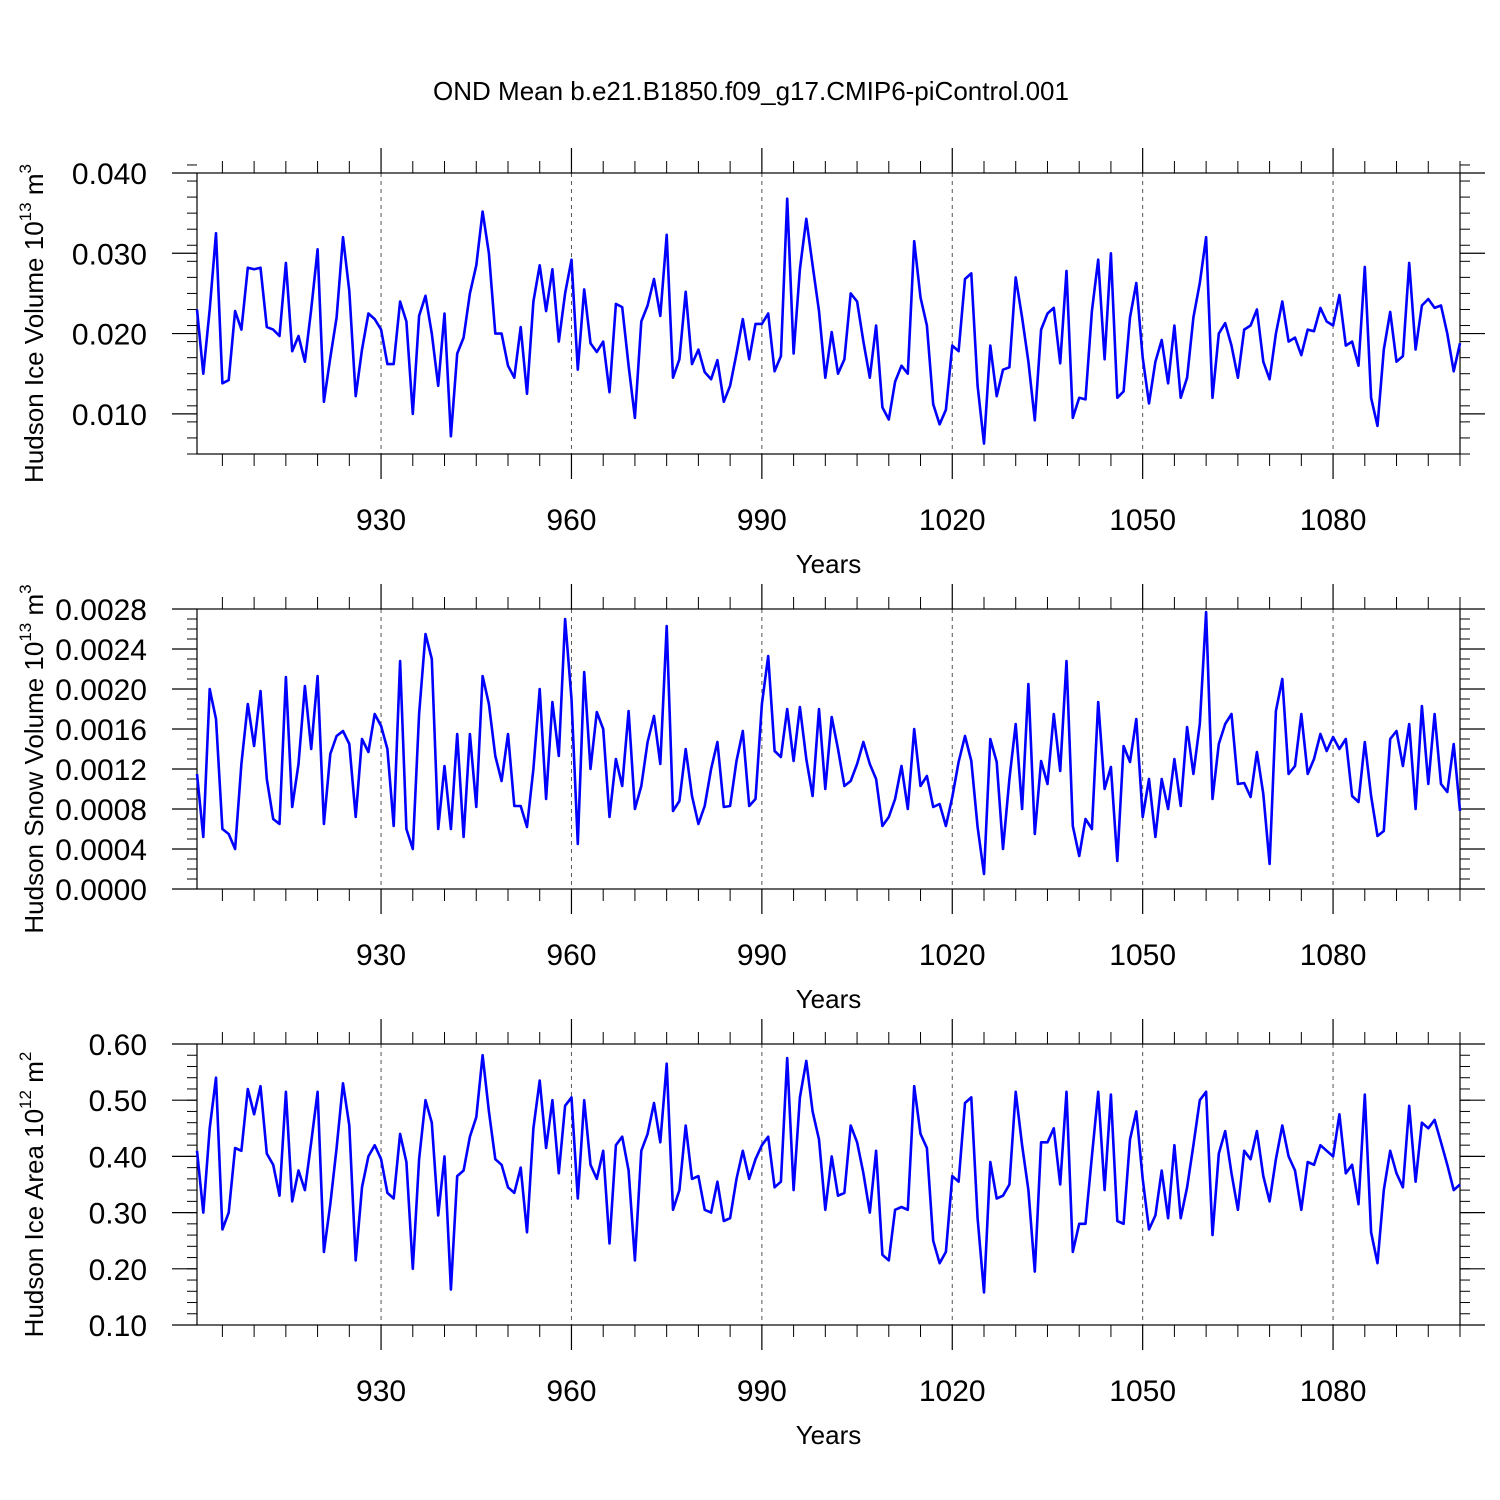 The height and width of the screenshot is (1500, 1500). What do you see at coordinates (25, 1099) in the screenshot?
I see `y-axis-title-exponent: 12` at bounding box center [25, 1099].